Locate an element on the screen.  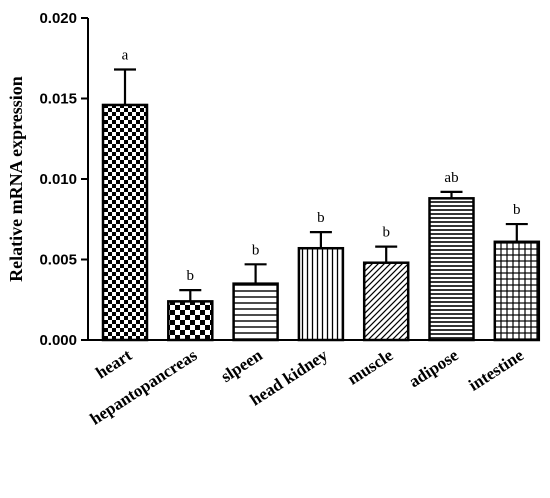
significance-label: ab is located at coordinates (451, 178).